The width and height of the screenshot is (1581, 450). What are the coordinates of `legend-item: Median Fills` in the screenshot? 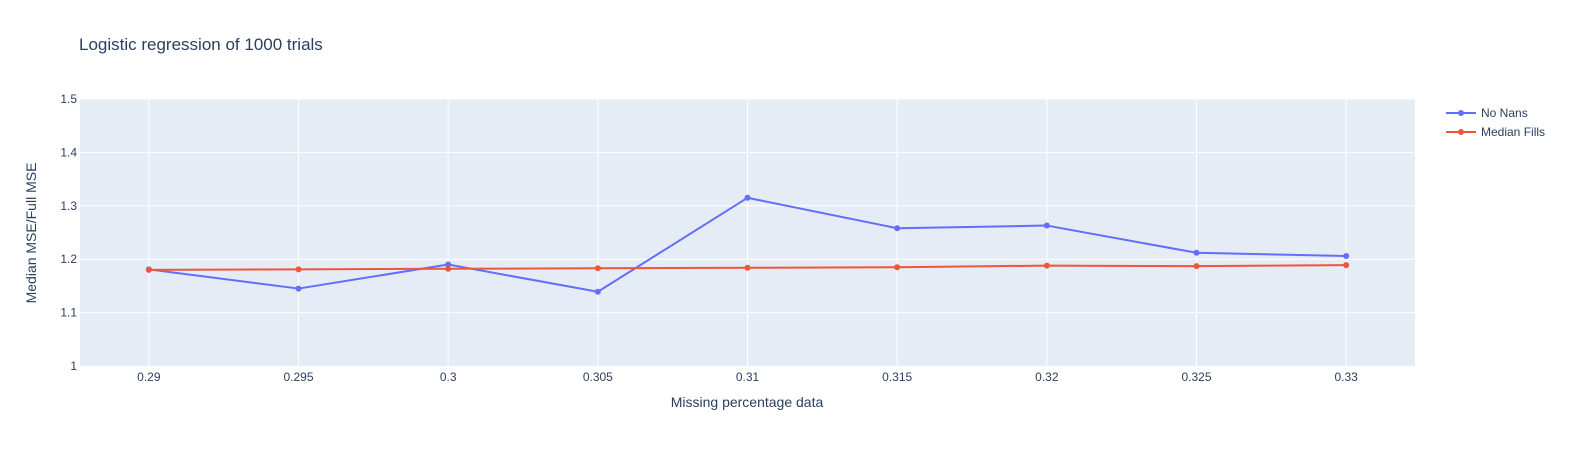 It's located at (1495, 132).